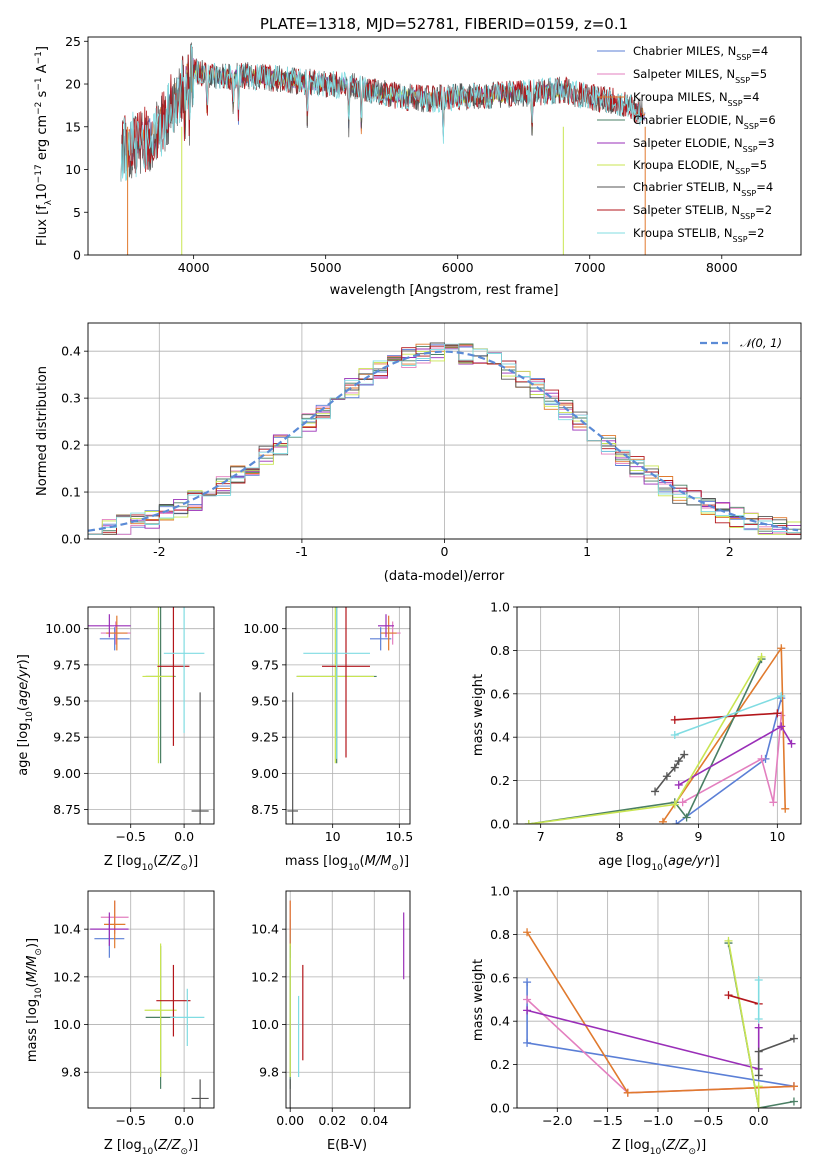 Image resolution: width=819 pixels, height=1170 pixels. Describe the element at coordinates (42, 431) in the screenshot. I see `residuals-ylabel: Normed distribution` at that location.